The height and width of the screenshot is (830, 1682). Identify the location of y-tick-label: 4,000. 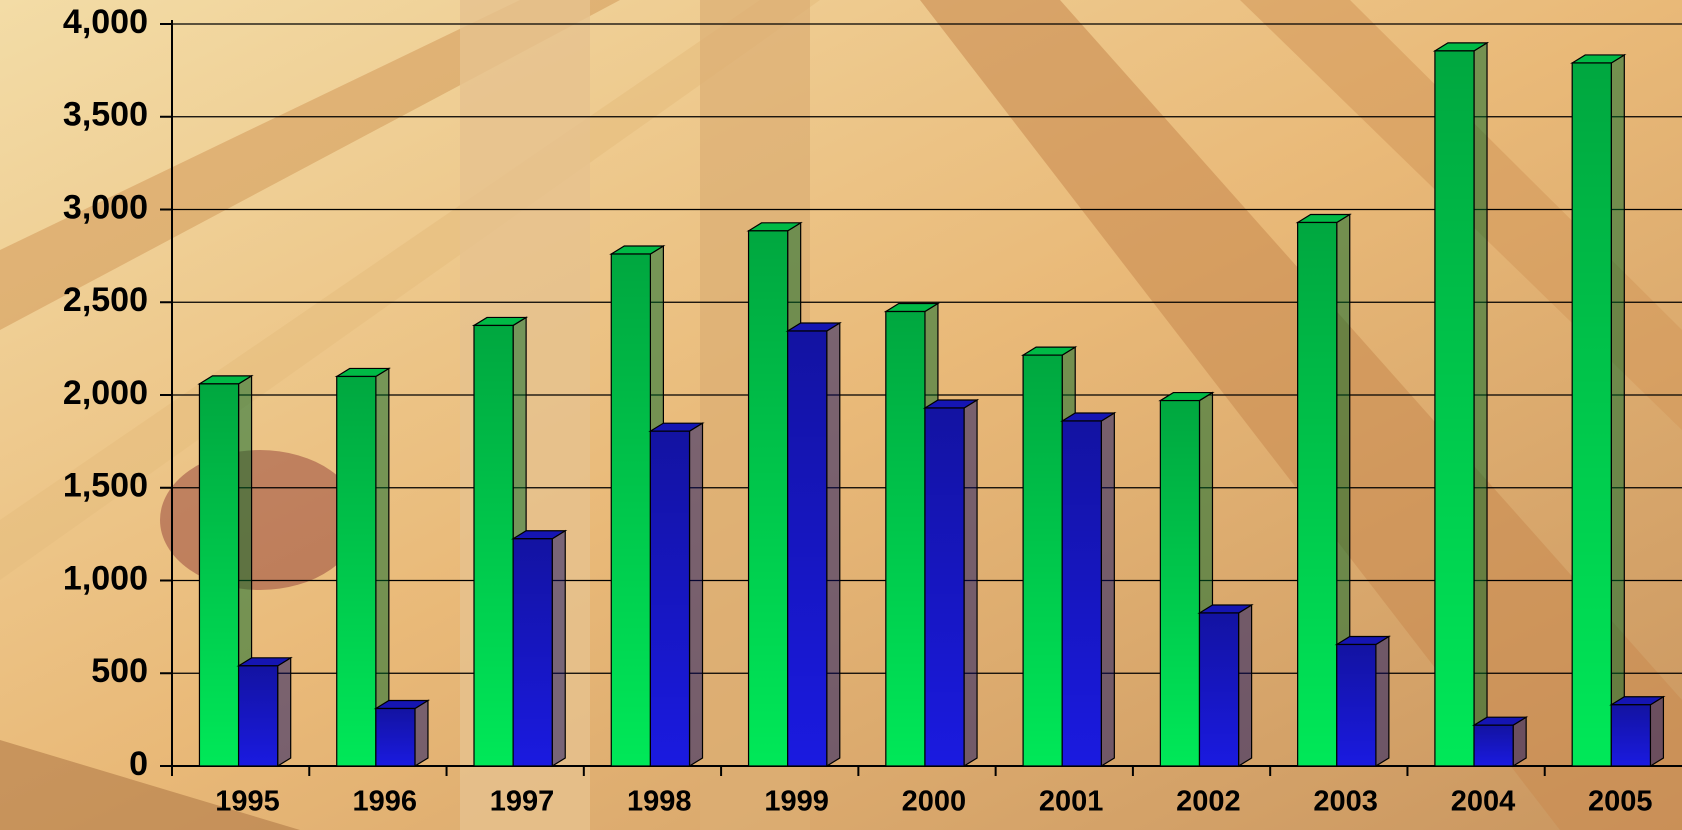
(105, 22).